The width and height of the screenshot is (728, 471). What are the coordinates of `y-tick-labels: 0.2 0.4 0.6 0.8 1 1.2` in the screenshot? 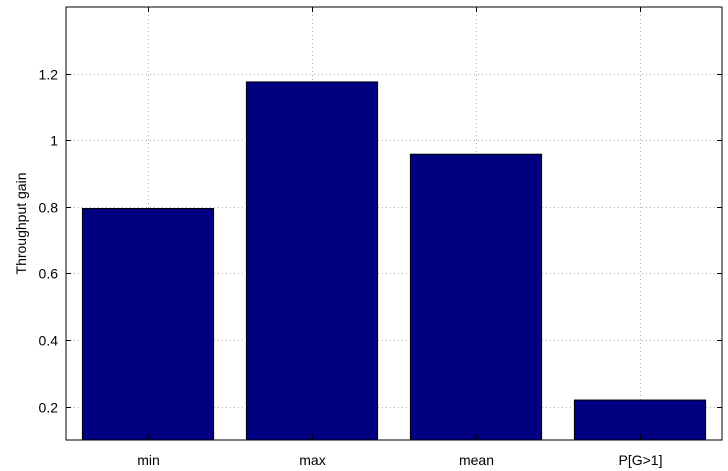 It's located at (49, 241).